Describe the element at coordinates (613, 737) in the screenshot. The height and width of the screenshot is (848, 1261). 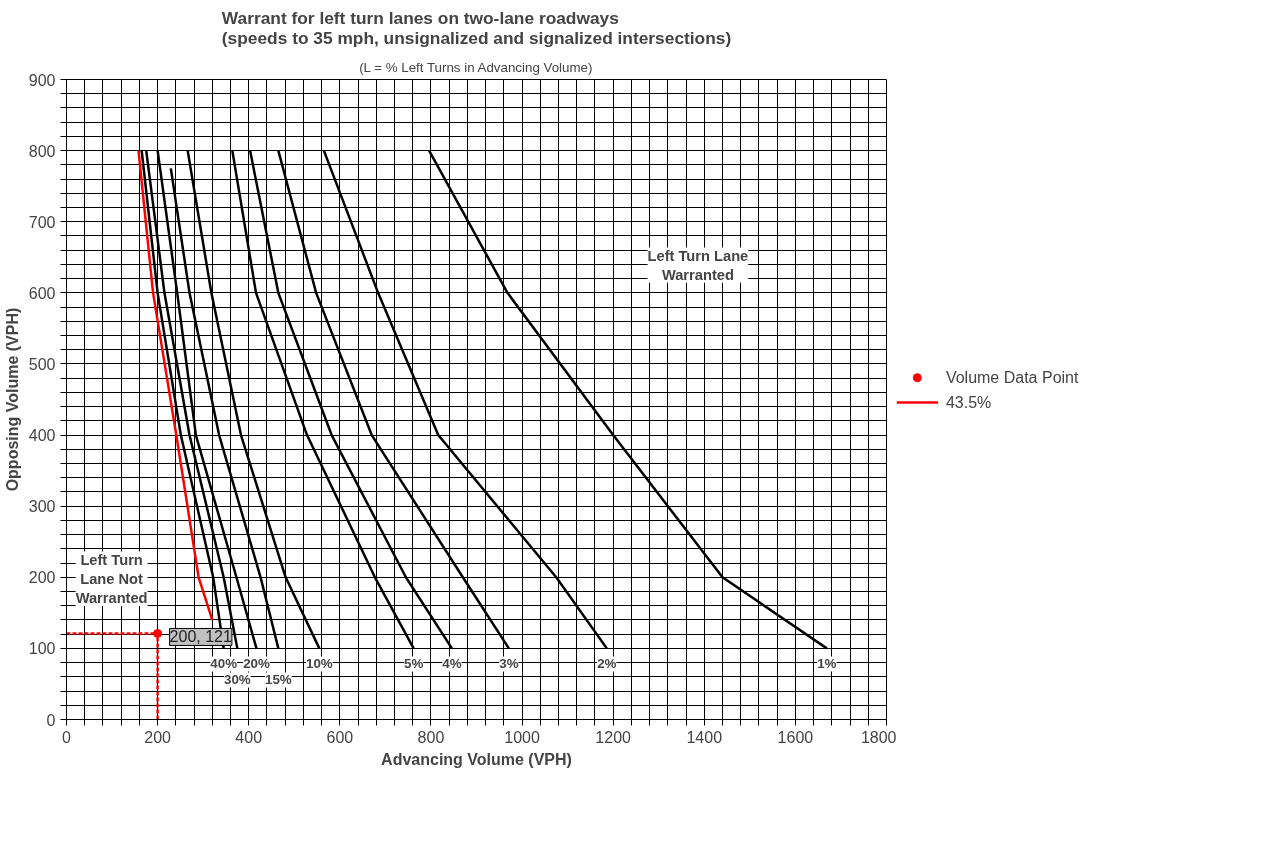
I see `x-tick-label: 1200` at that location.